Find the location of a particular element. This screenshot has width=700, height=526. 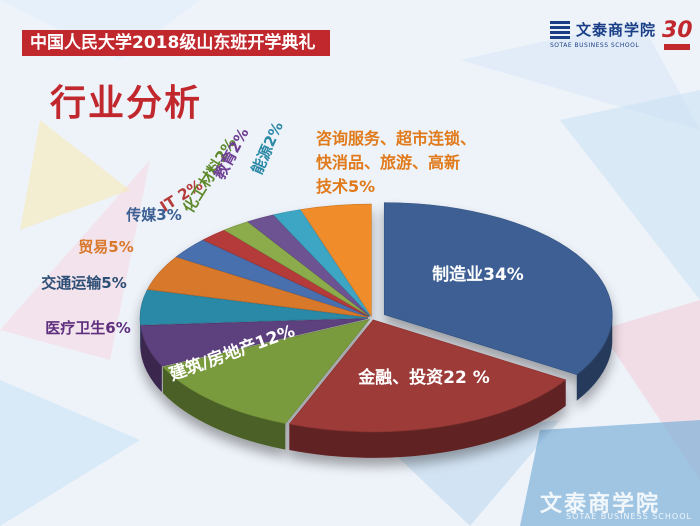

slice-data-label-line: 快消品、旅游、高新 is located at coordinates (388, 162).